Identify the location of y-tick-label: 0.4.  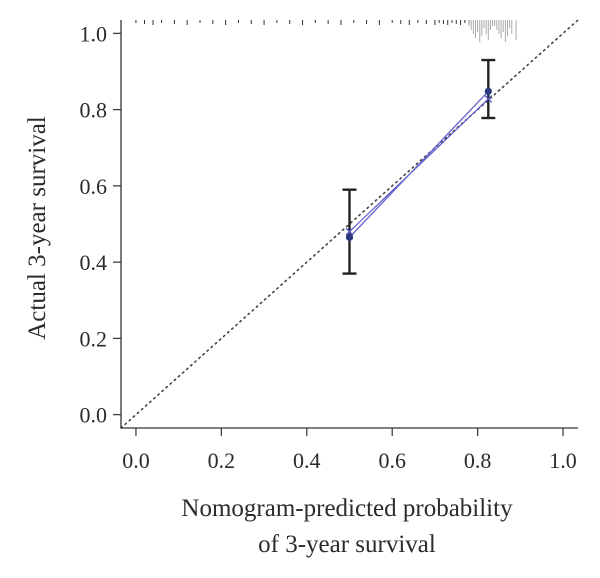
(94, 262).